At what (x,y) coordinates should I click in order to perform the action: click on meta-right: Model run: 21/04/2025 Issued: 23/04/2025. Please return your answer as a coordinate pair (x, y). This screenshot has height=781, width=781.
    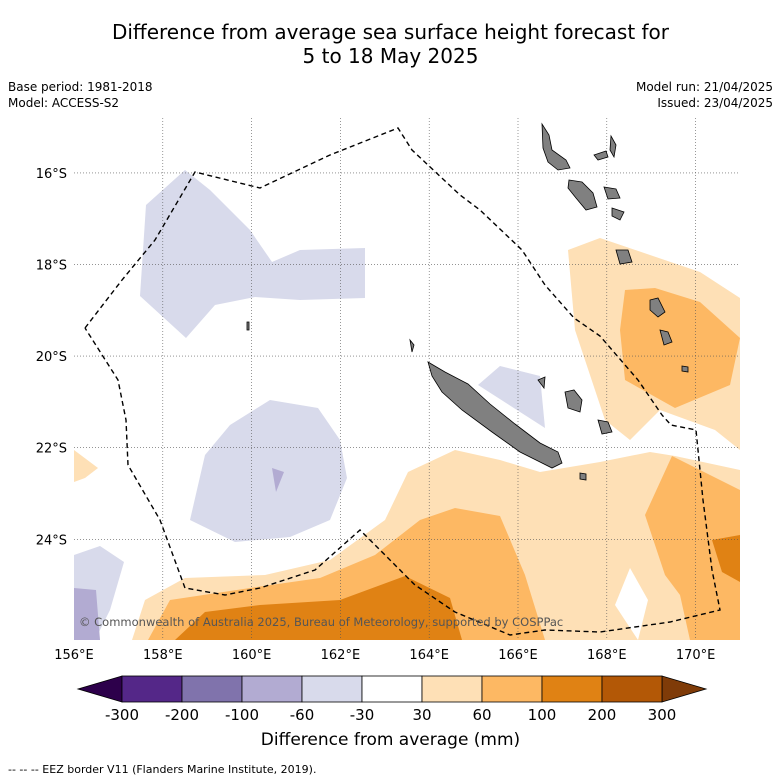
    Looking at the image, I should click on (704, 95).